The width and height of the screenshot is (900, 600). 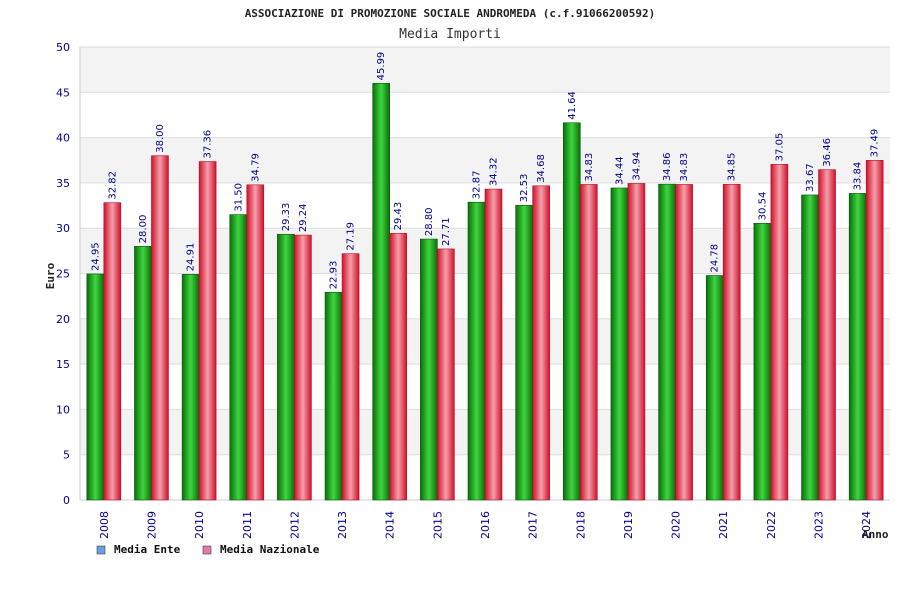 I want to click on data-label: 32.82, so click(x=112, y=185).